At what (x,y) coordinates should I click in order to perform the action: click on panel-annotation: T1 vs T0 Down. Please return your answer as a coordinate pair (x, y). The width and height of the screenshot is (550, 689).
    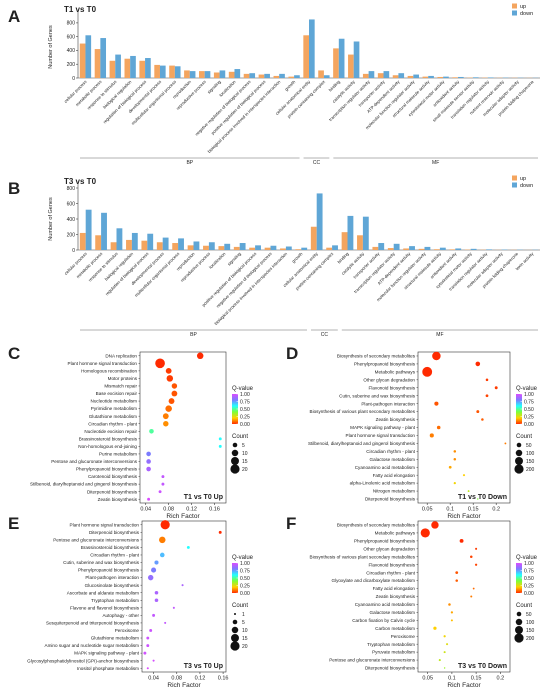
    Looking at the image, I should click on (482, 497).